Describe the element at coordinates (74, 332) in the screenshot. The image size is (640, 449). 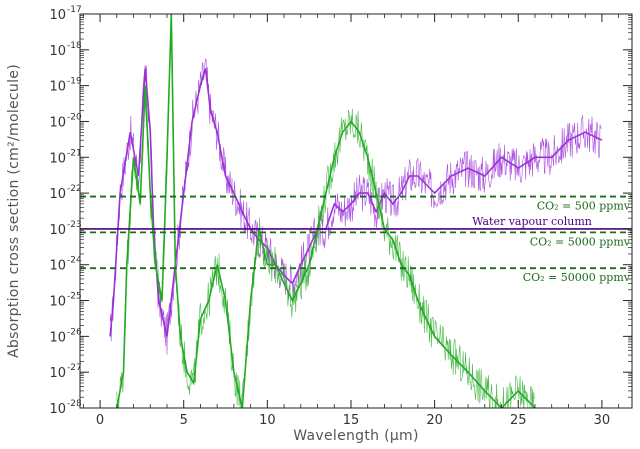
I see `y-tick-exponent: -26` at that location.